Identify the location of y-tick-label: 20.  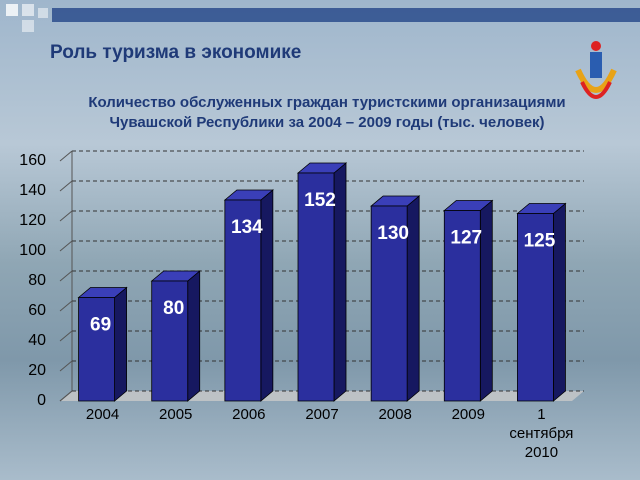
(37, 370).